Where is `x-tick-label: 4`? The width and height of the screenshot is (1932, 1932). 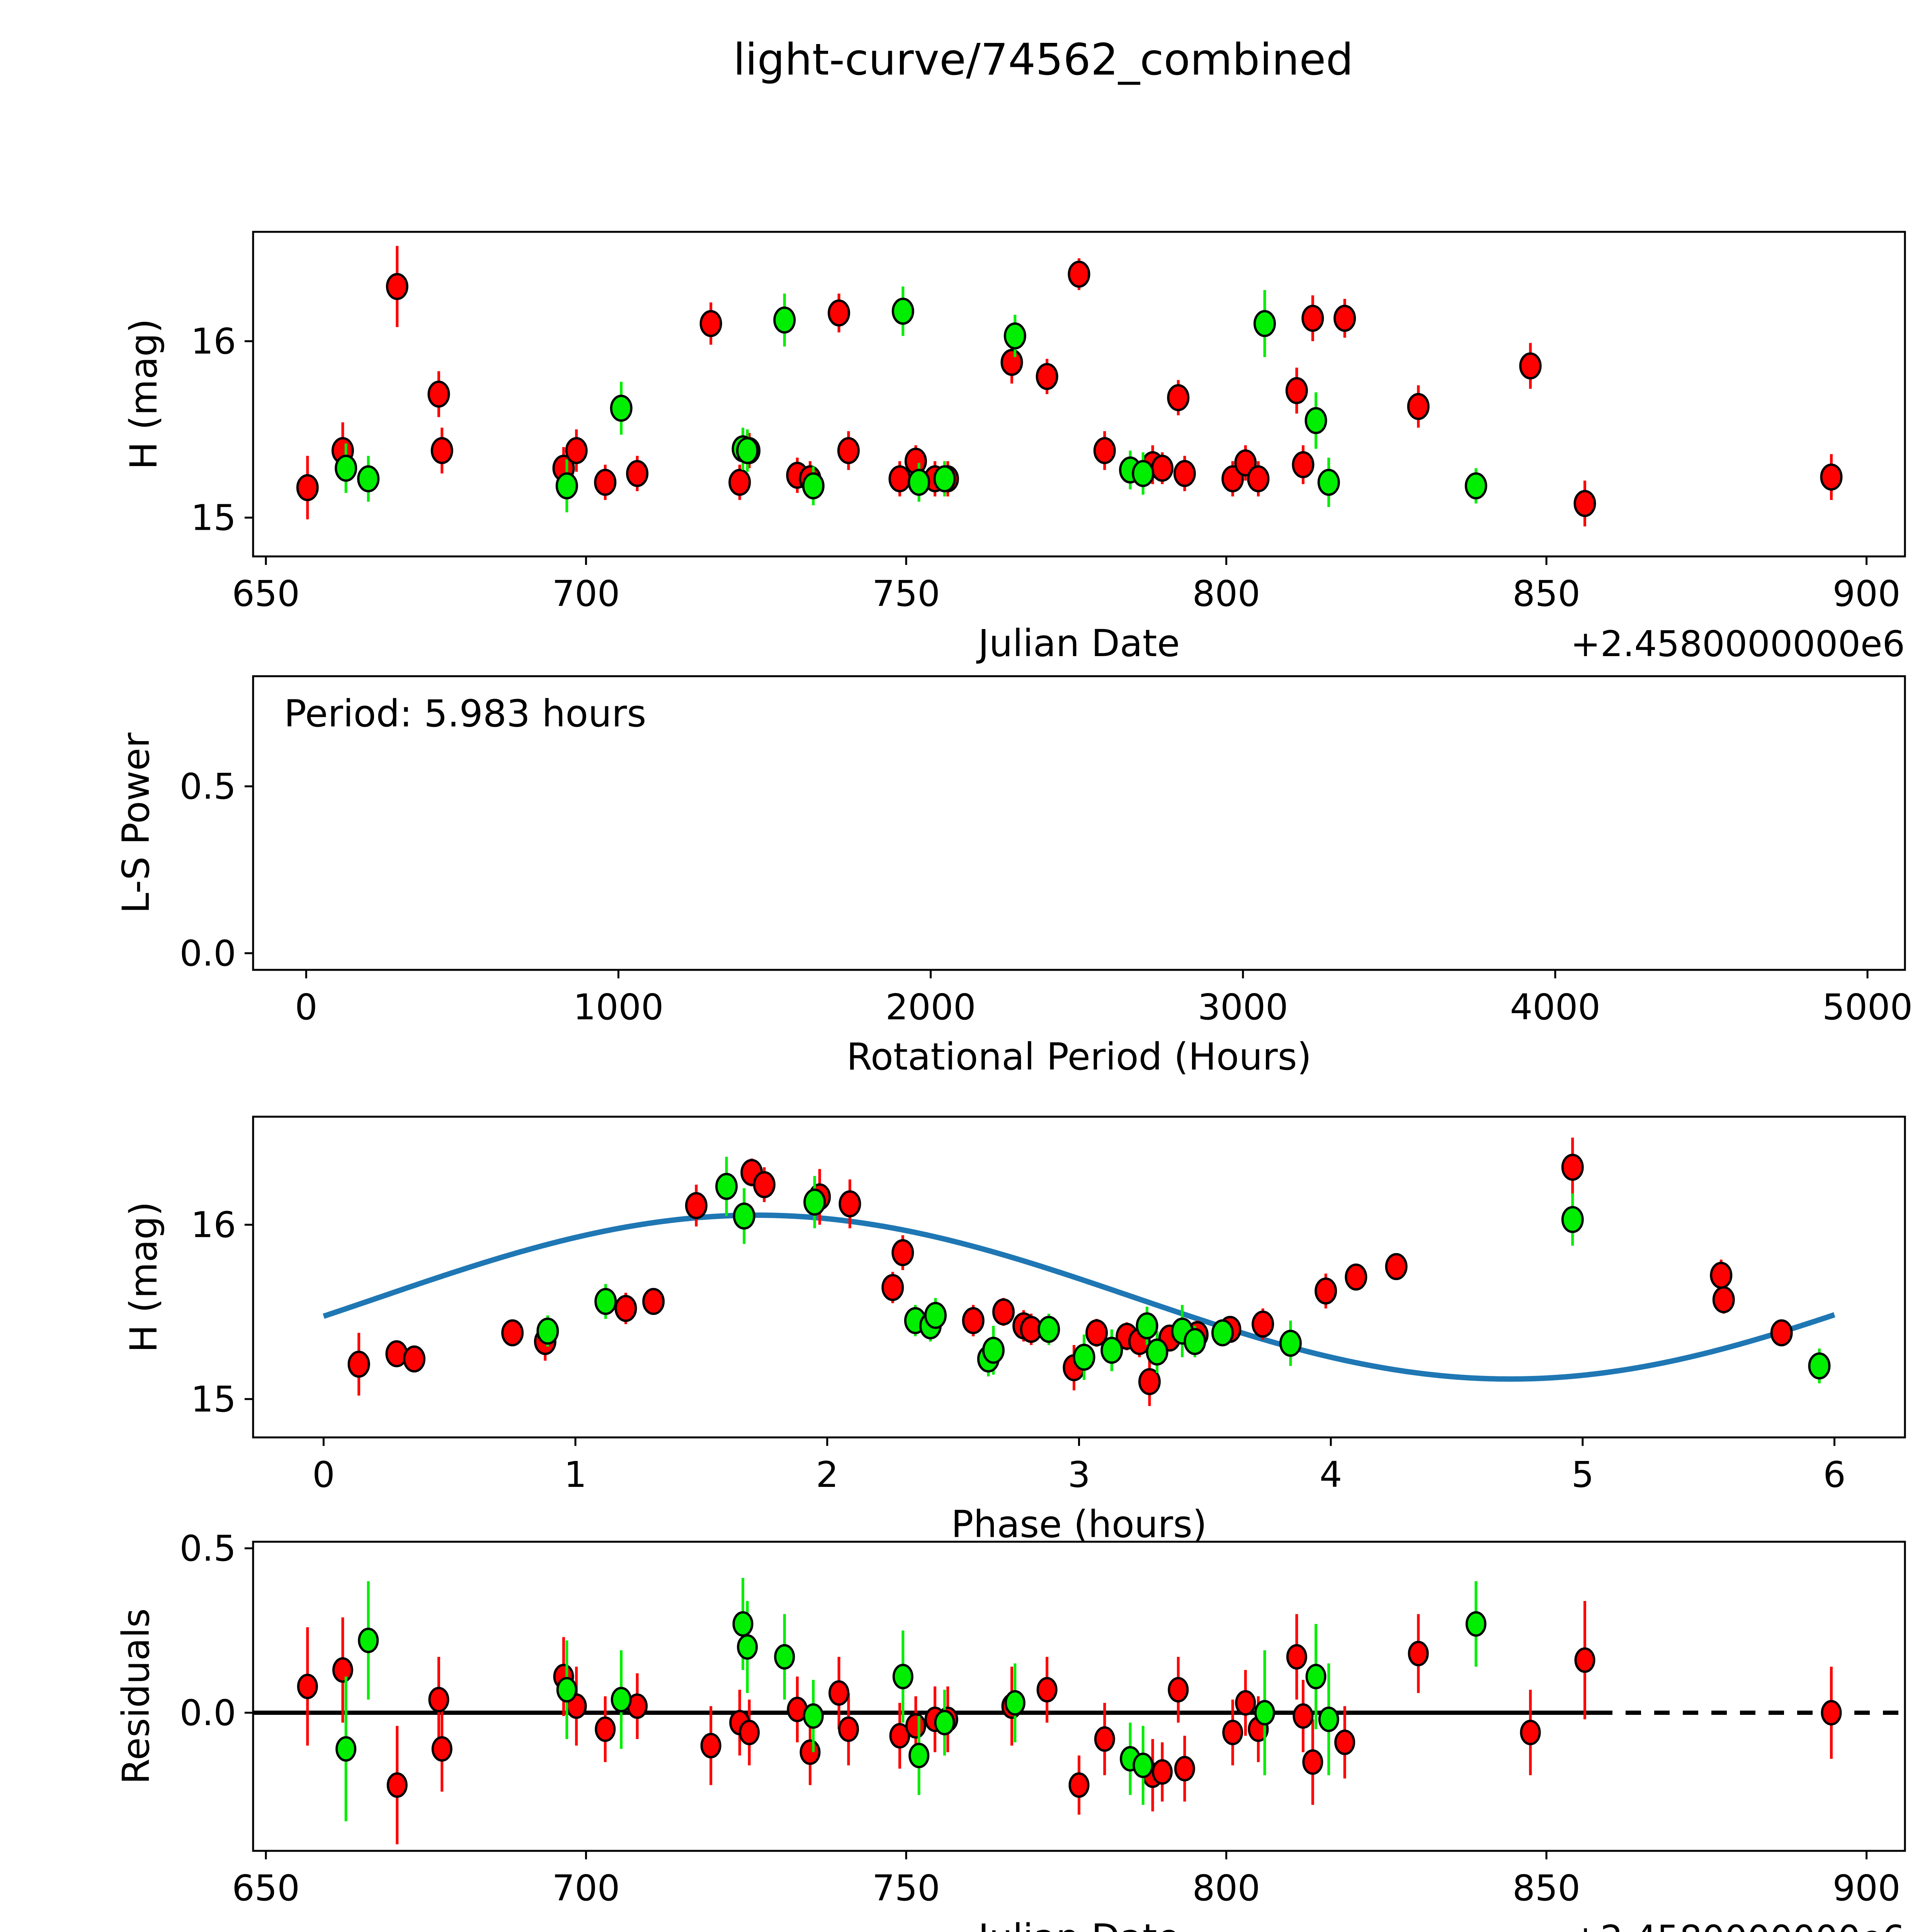 x-tick-label: 4 is located at coordinates (1331, 1475).